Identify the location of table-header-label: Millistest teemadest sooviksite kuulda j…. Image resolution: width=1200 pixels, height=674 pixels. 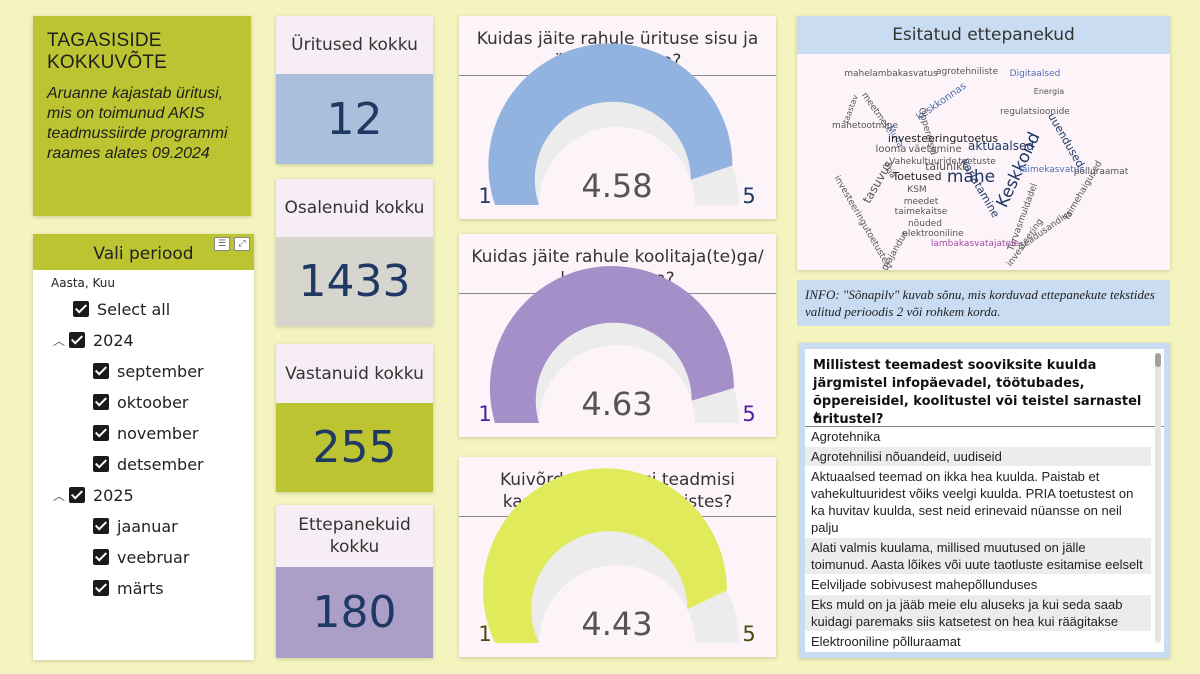
(977, 392).